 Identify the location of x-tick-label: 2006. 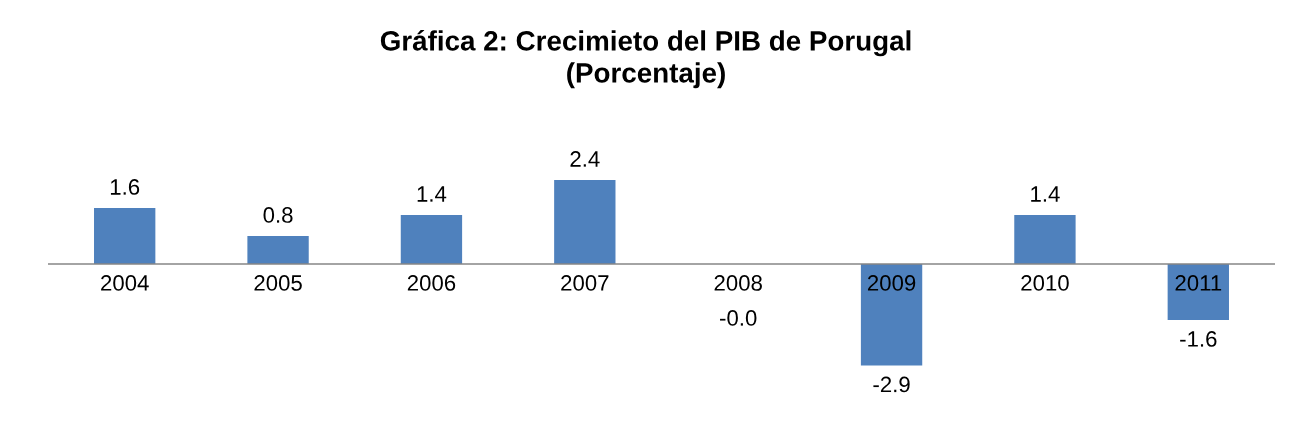
(431, 283).